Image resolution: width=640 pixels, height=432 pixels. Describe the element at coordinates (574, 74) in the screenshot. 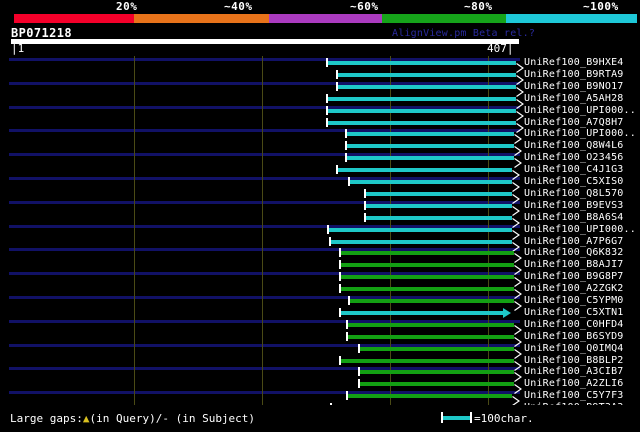

I see `hit-label: UniRef100_B9RTA9` at that location.